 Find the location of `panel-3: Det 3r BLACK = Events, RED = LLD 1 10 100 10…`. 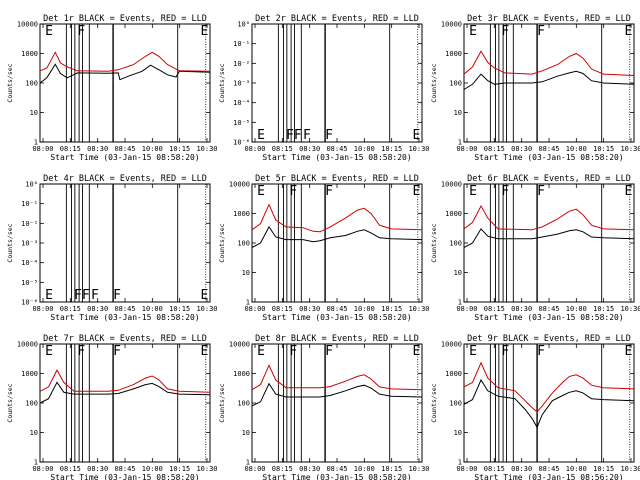

panel-3: Det 3r BLACK = Events, RED = LLD 1 10 100 10… is located at coordinates (535, 88).